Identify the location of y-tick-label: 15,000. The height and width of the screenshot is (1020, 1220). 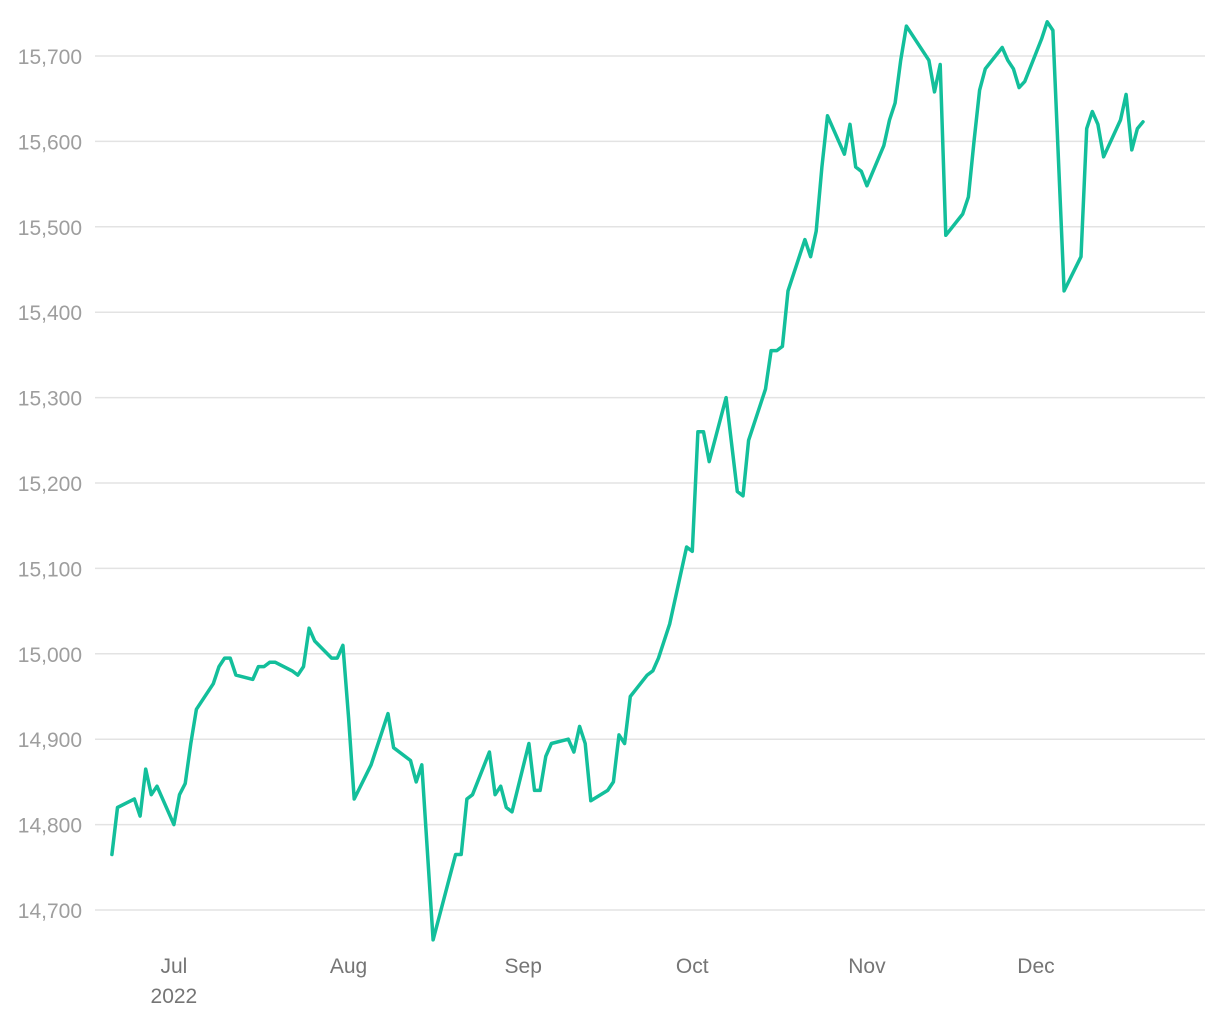
(50, 655).